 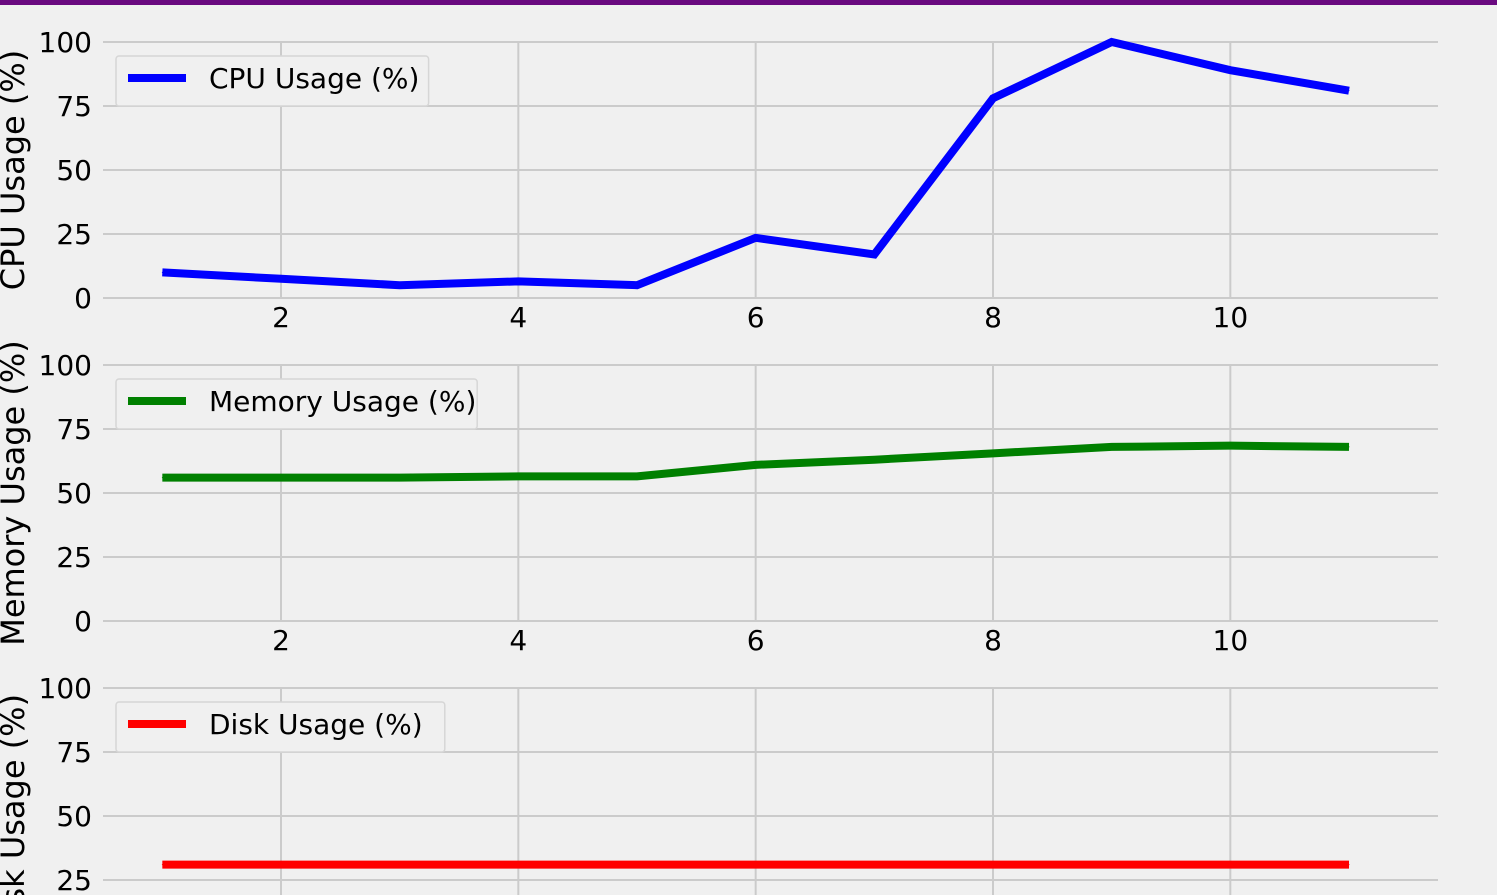 What do you see at coordinates (748, 2) in the screenshot?
I see `top-accent-bar` at bounding box center [748, 2].